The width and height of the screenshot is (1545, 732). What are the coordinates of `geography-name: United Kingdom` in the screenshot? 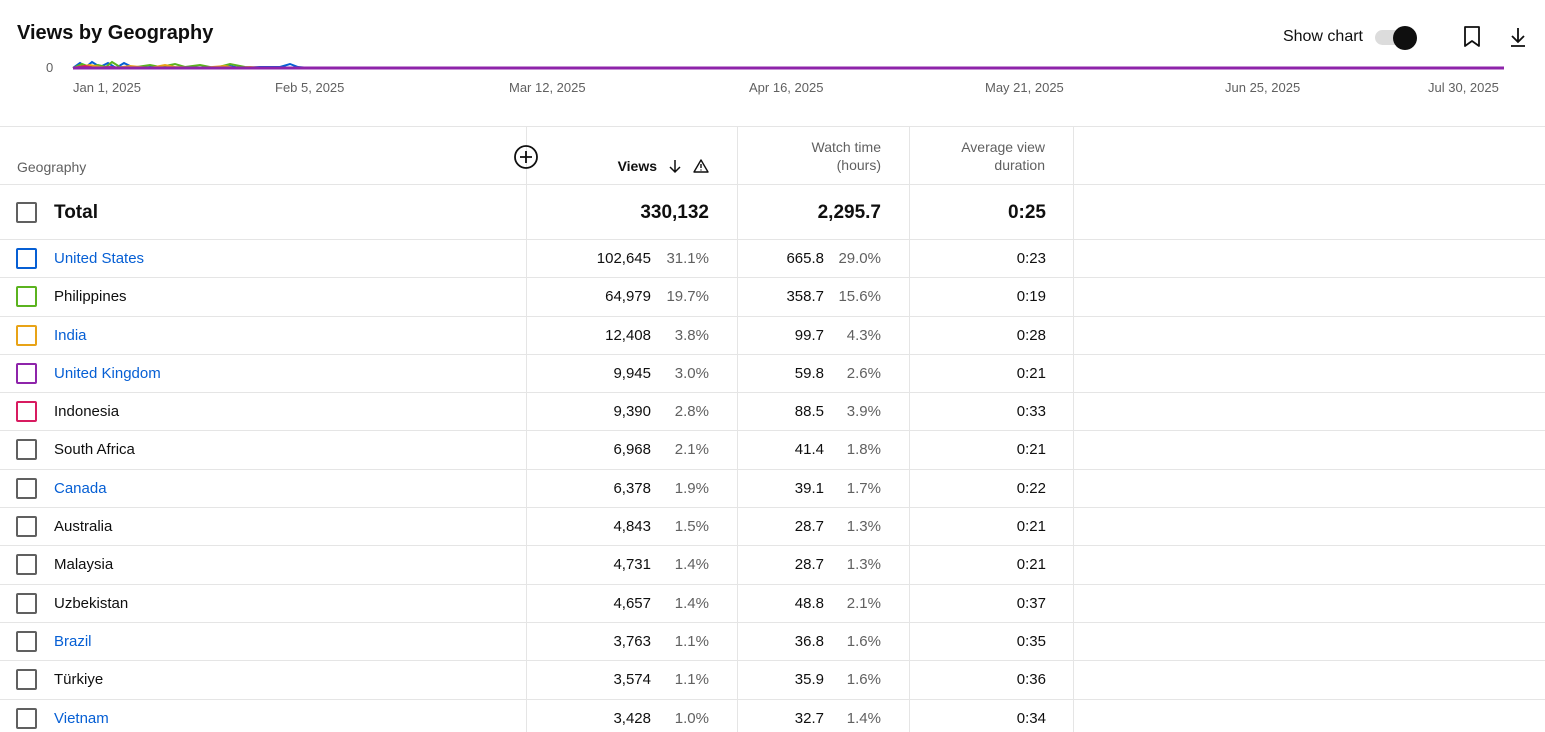 It's located at (107, 373).